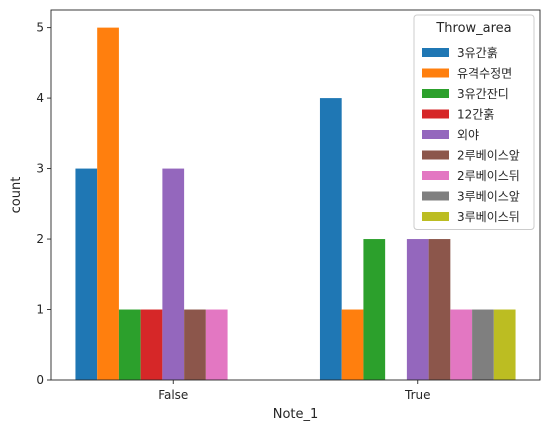 This screenshot has height=430, width=552. Describe the element at coordinates (294, 391) in the screenshot. I see `x-axis: False True` at that location.